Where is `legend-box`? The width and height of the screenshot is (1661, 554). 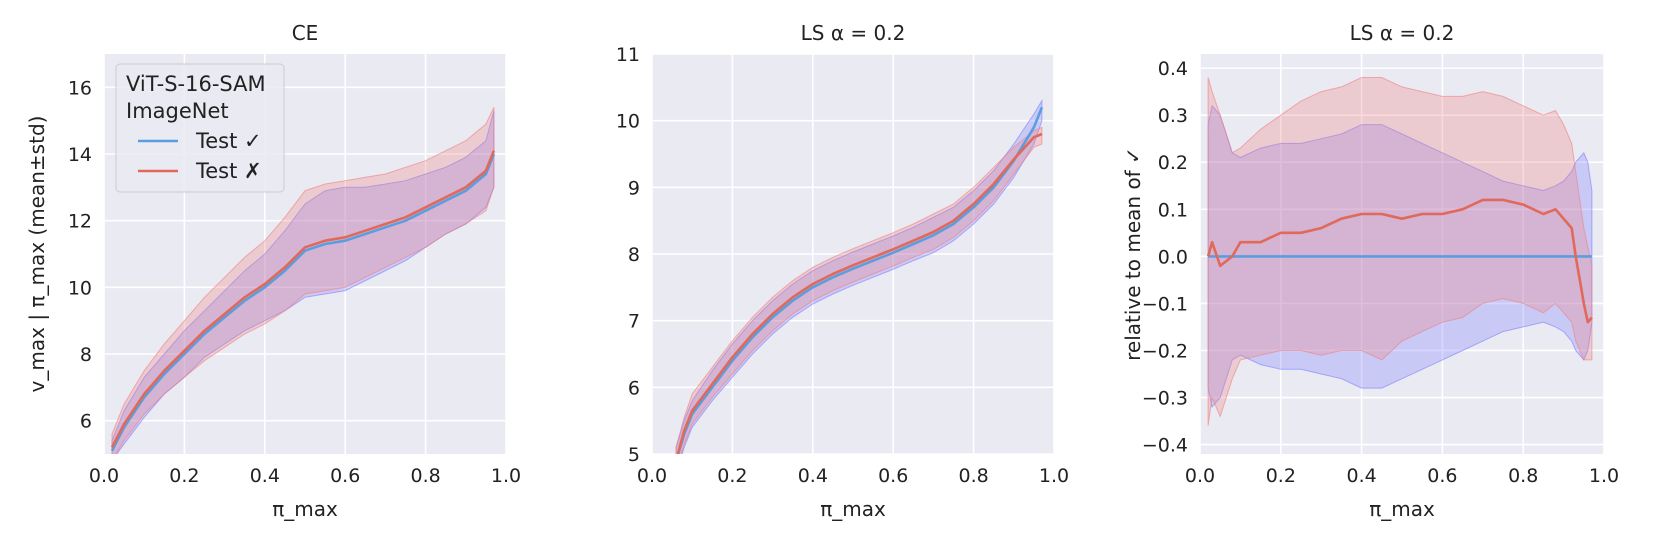
legend-box is located at coordinates (200, 128).